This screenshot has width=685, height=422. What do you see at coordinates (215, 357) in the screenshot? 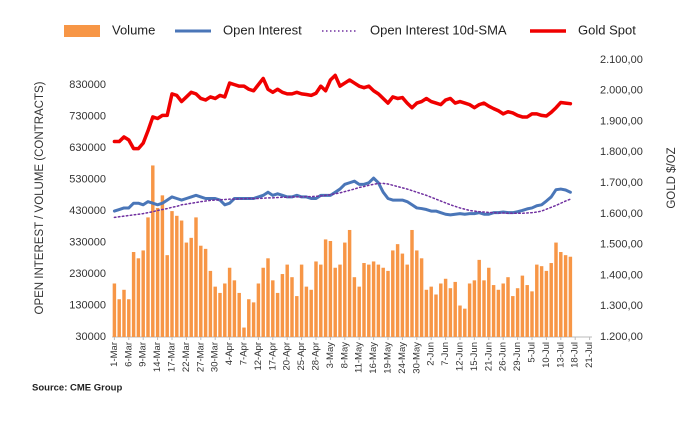
I see `x-tick-label: 30-Mar` at bounding box center [215, 357].